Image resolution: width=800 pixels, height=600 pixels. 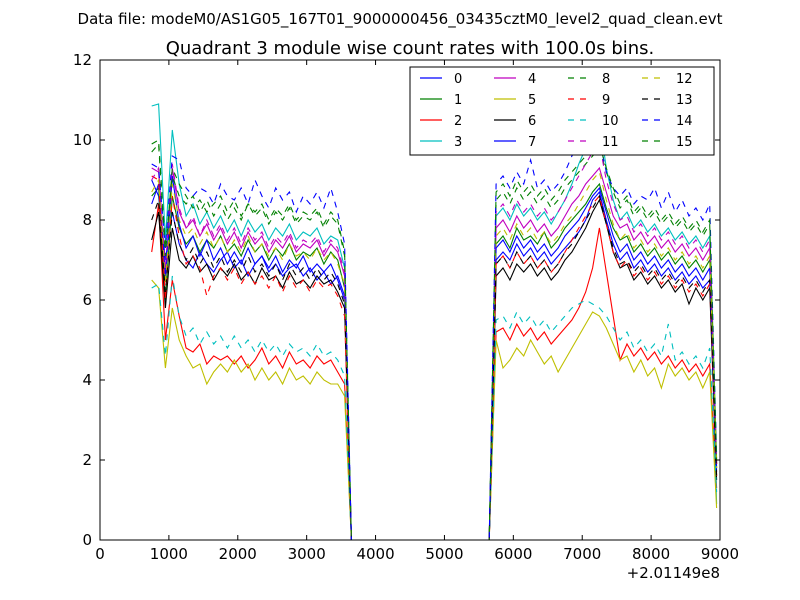 I want to click on x-tick-label: 1000, so click(x=169, y=554).